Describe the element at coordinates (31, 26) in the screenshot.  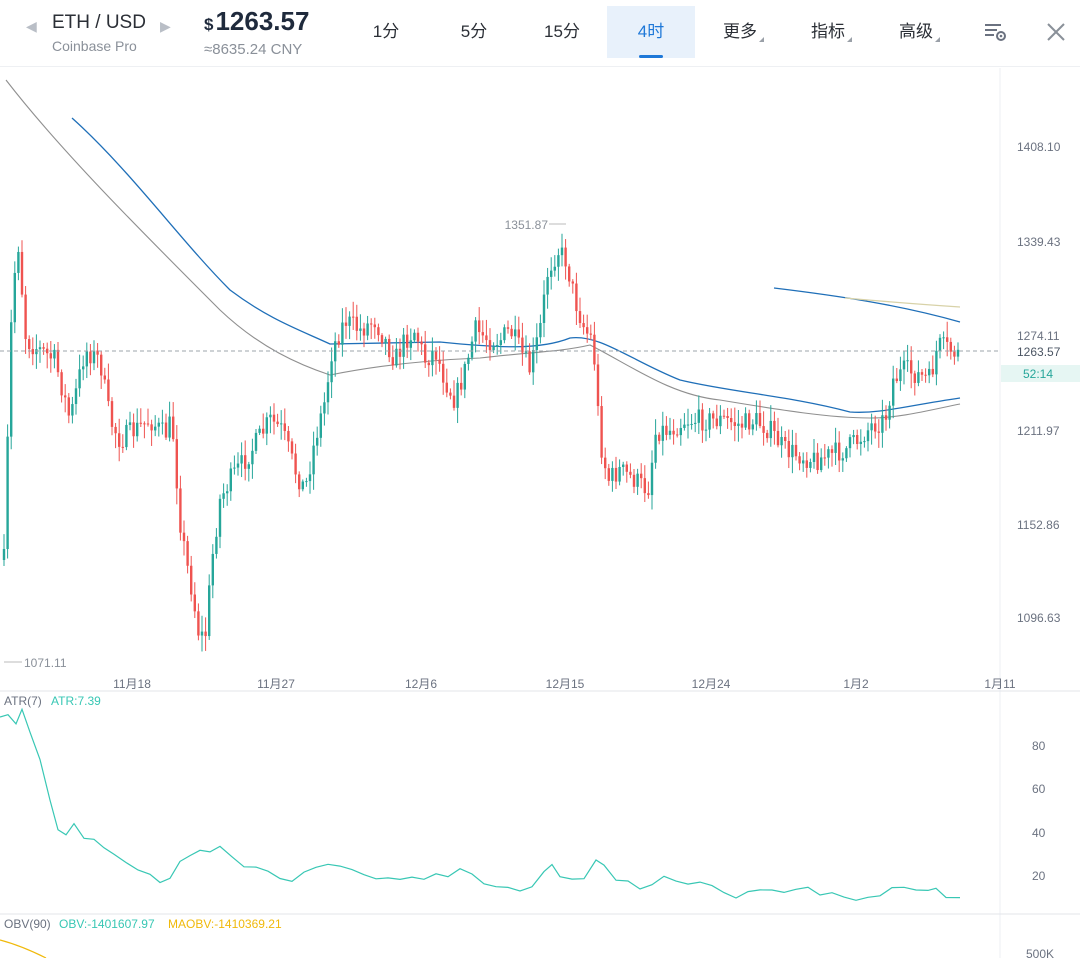
I see `prev-arrow-icon: ◀` at that location.